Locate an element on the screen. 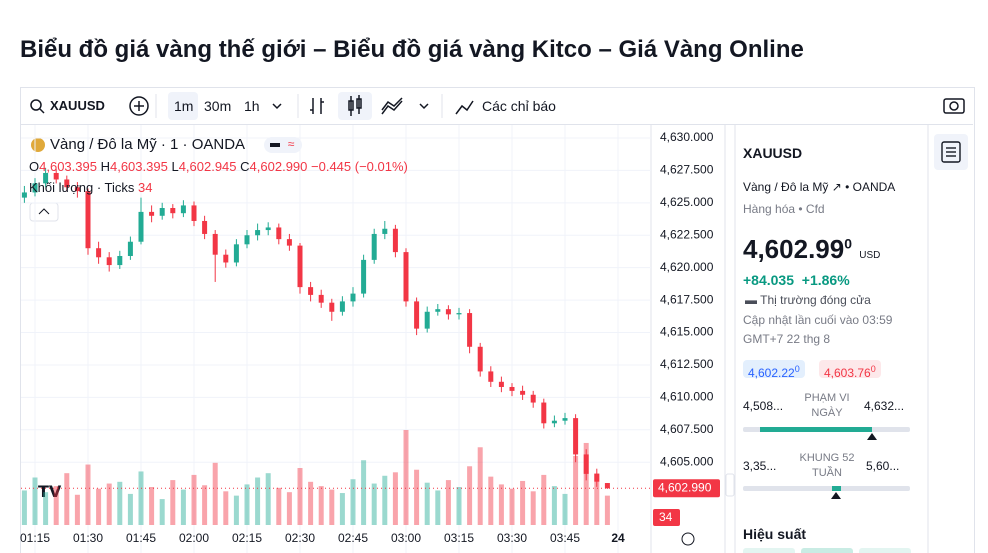 Image resolution: width=988 pixels, height=553 pixels. interval: 1m is located at coordinates (184, 106).